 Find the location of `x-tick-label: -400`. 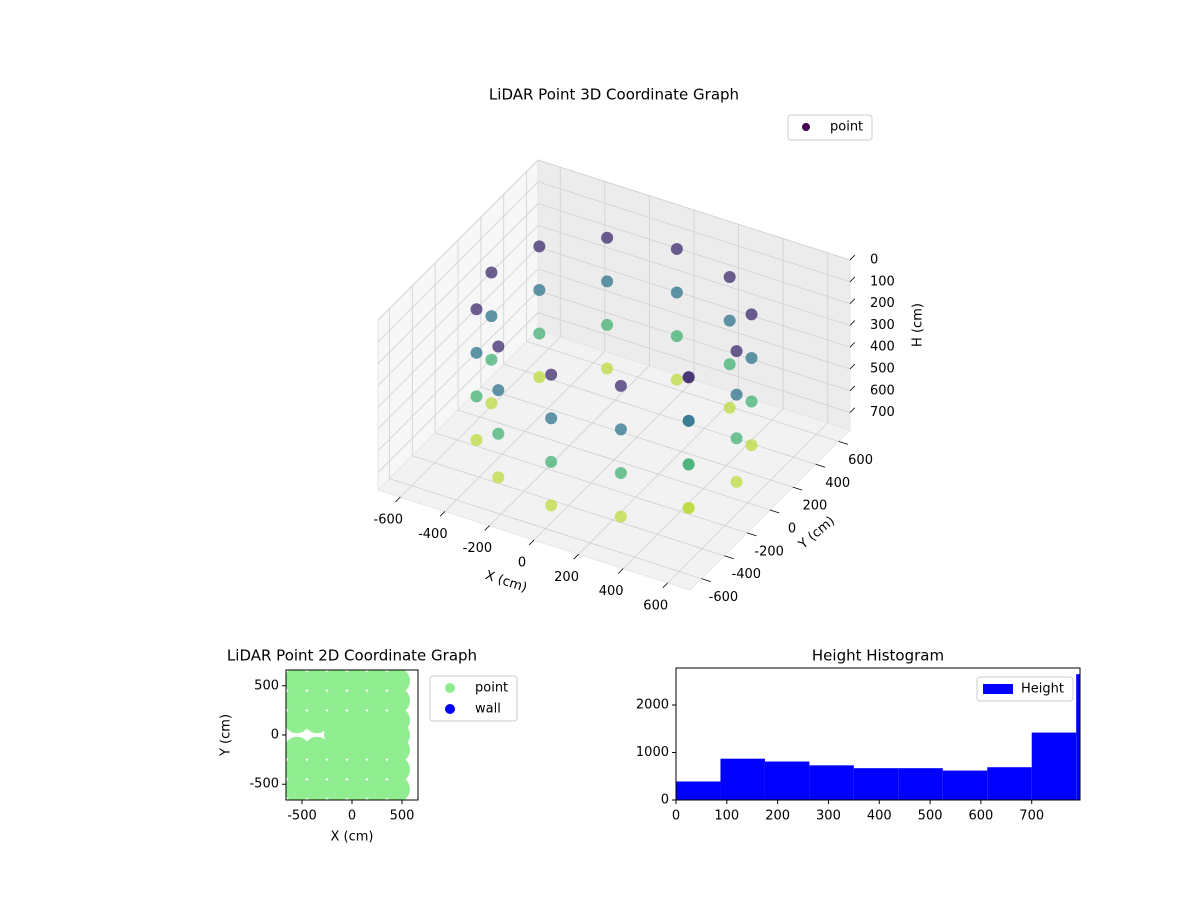

x-tick-label: -400 is located at coordinates (433, 534).